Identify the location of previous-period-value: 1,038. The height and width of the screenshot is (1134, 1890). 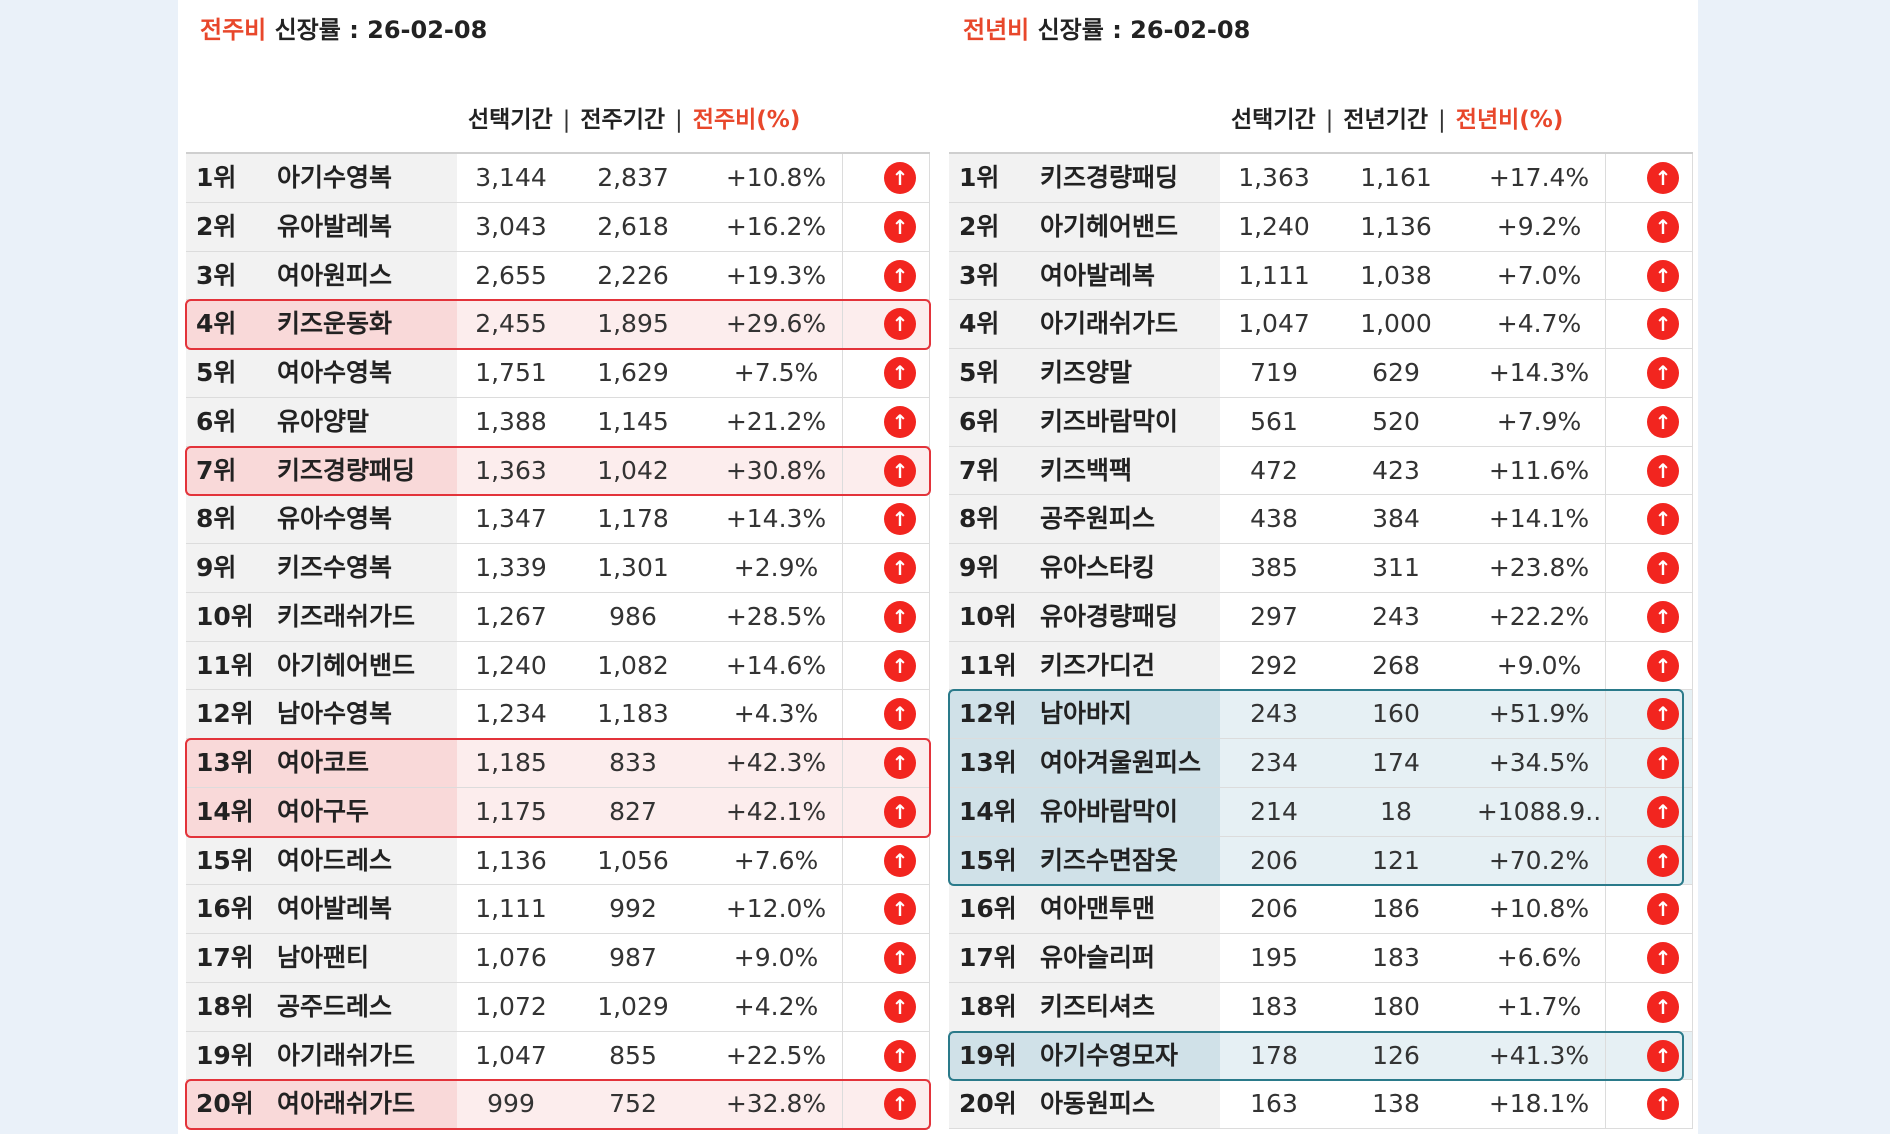
(1396, 275).